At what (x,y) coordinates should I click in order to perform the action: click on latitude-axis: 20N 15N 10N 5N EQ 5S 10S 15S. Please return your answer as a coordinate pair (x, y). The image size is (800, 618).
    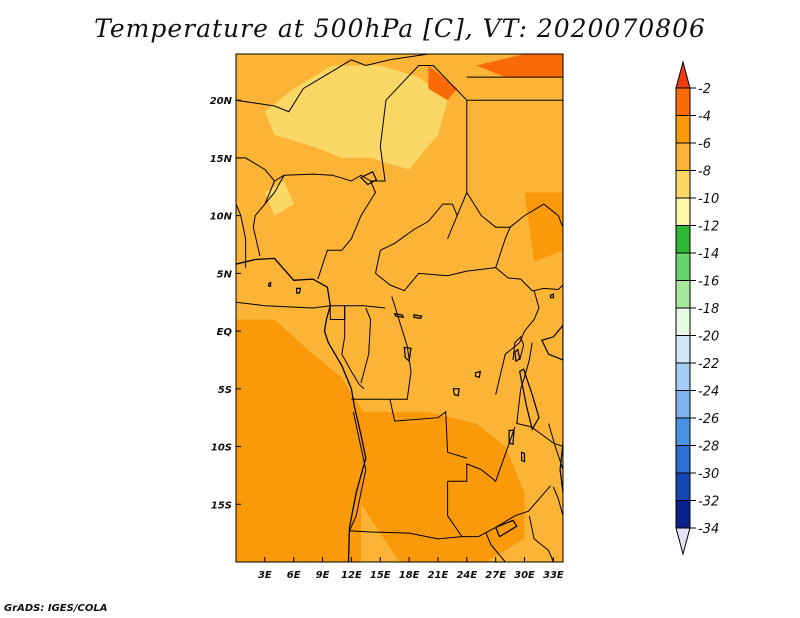
    Looking at the image, I should click on (225, 303).